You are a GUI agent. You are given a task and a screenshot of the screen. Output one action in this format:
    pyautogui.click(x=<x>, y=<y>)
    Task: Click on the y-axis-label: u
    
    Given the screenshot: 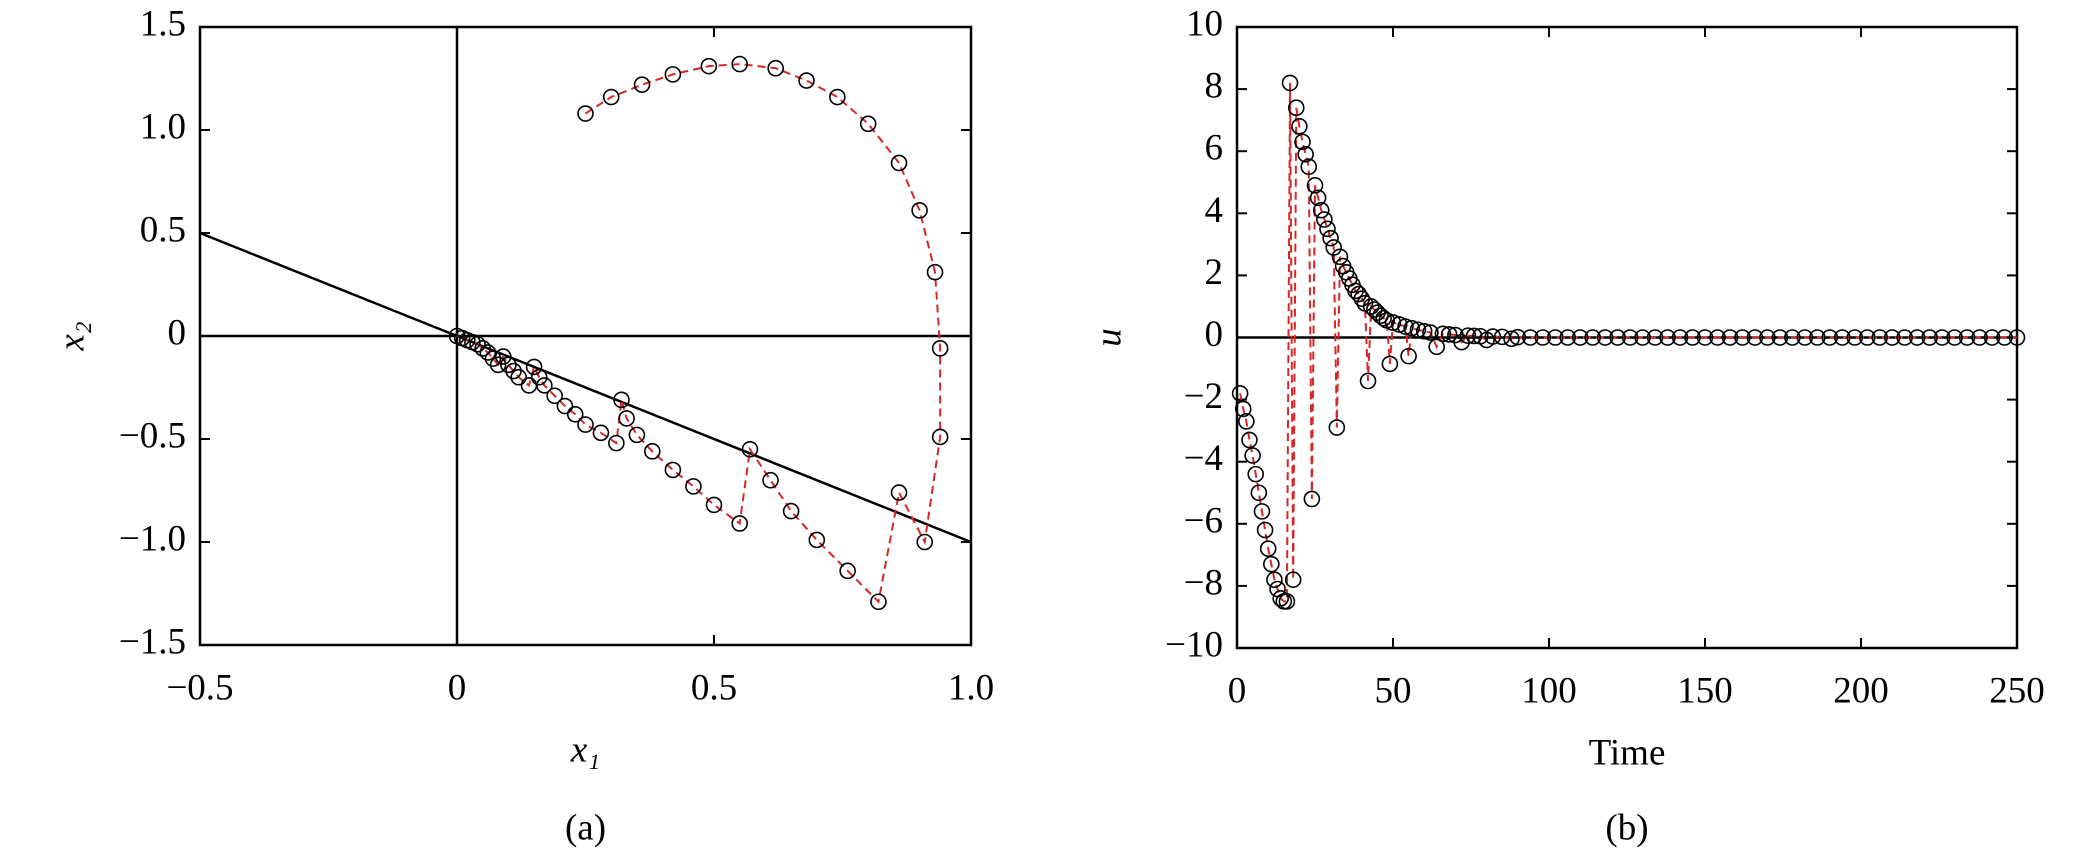 What is the action you would take?
    pyautogui.click(x=1108, y=337)
    